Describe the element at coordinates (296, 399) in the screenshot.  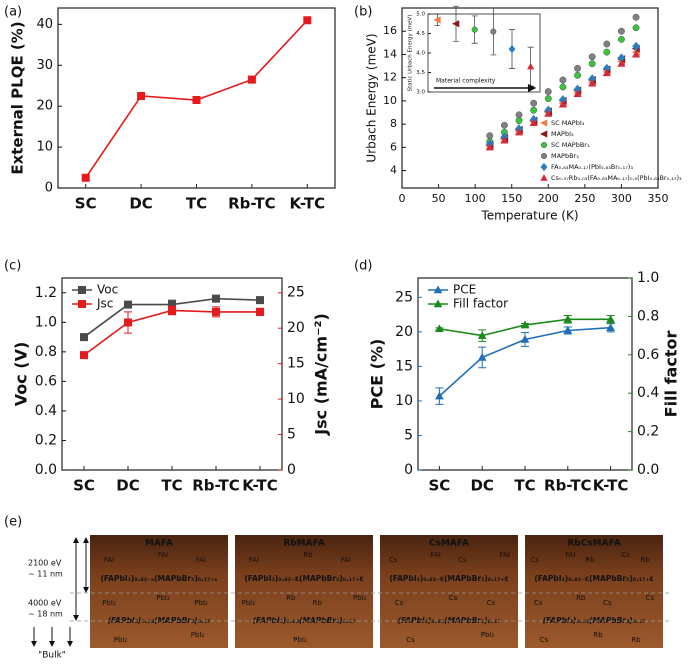
I see `y2-tick-label: 10` at that location.